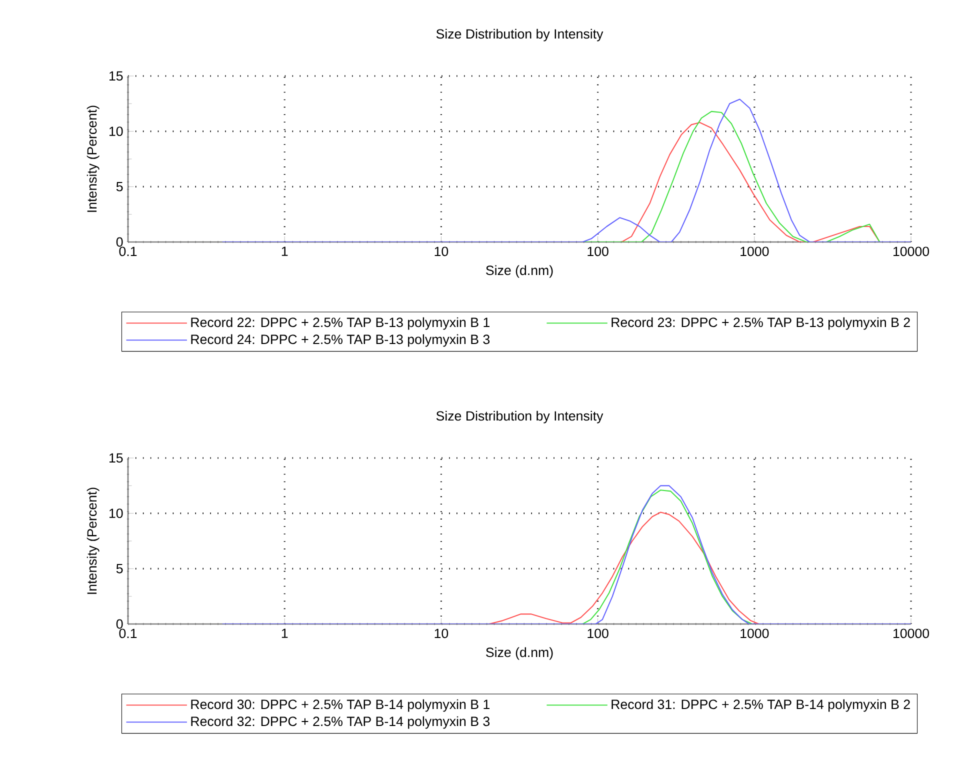  What do you see at coordinates (761, 705) in the screenshot?
I see `legend-label: Record 31: DPPC + 2.5% TAP B-14 polymyxin B 2` at bounding box center [761, 705].